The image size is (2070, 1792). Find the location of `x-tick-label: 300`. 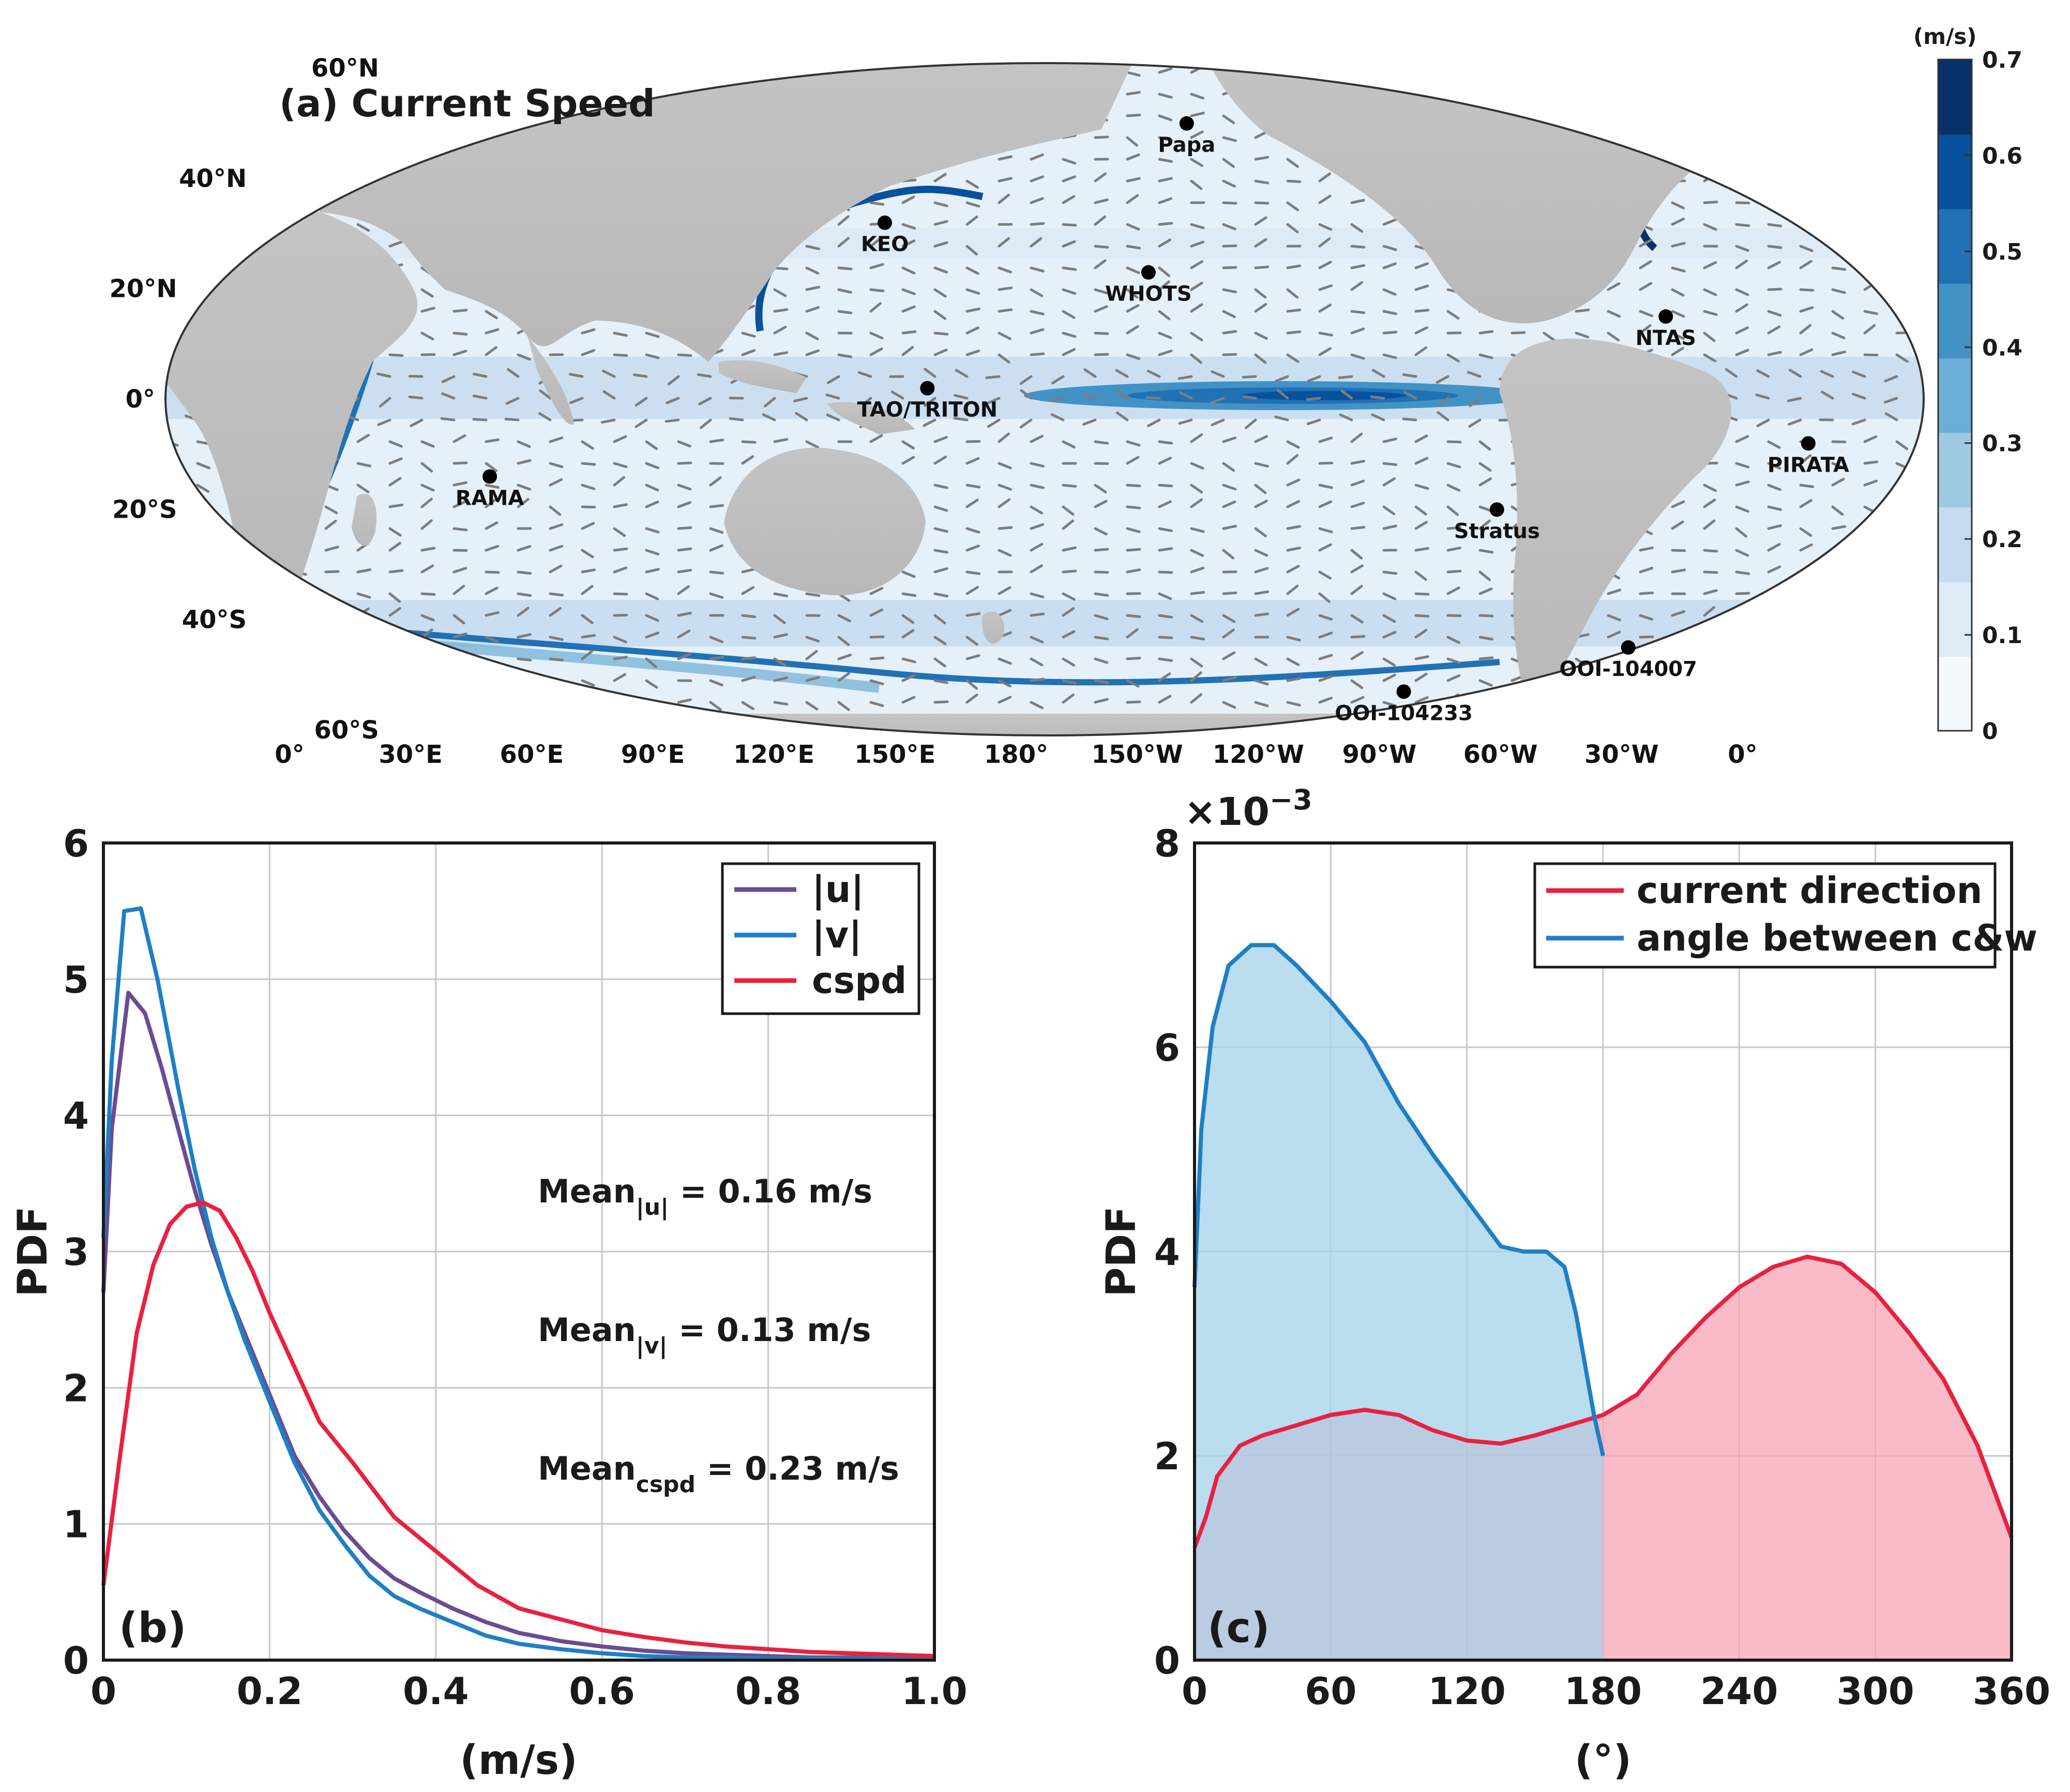

x-tick-label: 300 is located at coordinates (1875, 1691).